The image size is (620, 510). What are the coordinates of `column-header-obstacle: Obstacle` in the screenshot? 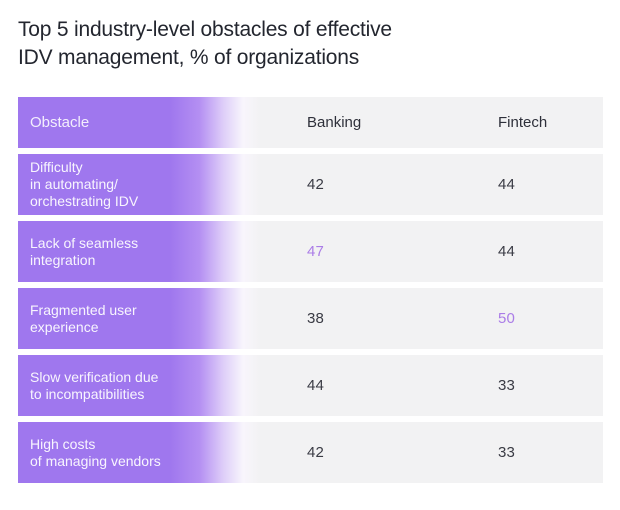 It's located at (60, 122).